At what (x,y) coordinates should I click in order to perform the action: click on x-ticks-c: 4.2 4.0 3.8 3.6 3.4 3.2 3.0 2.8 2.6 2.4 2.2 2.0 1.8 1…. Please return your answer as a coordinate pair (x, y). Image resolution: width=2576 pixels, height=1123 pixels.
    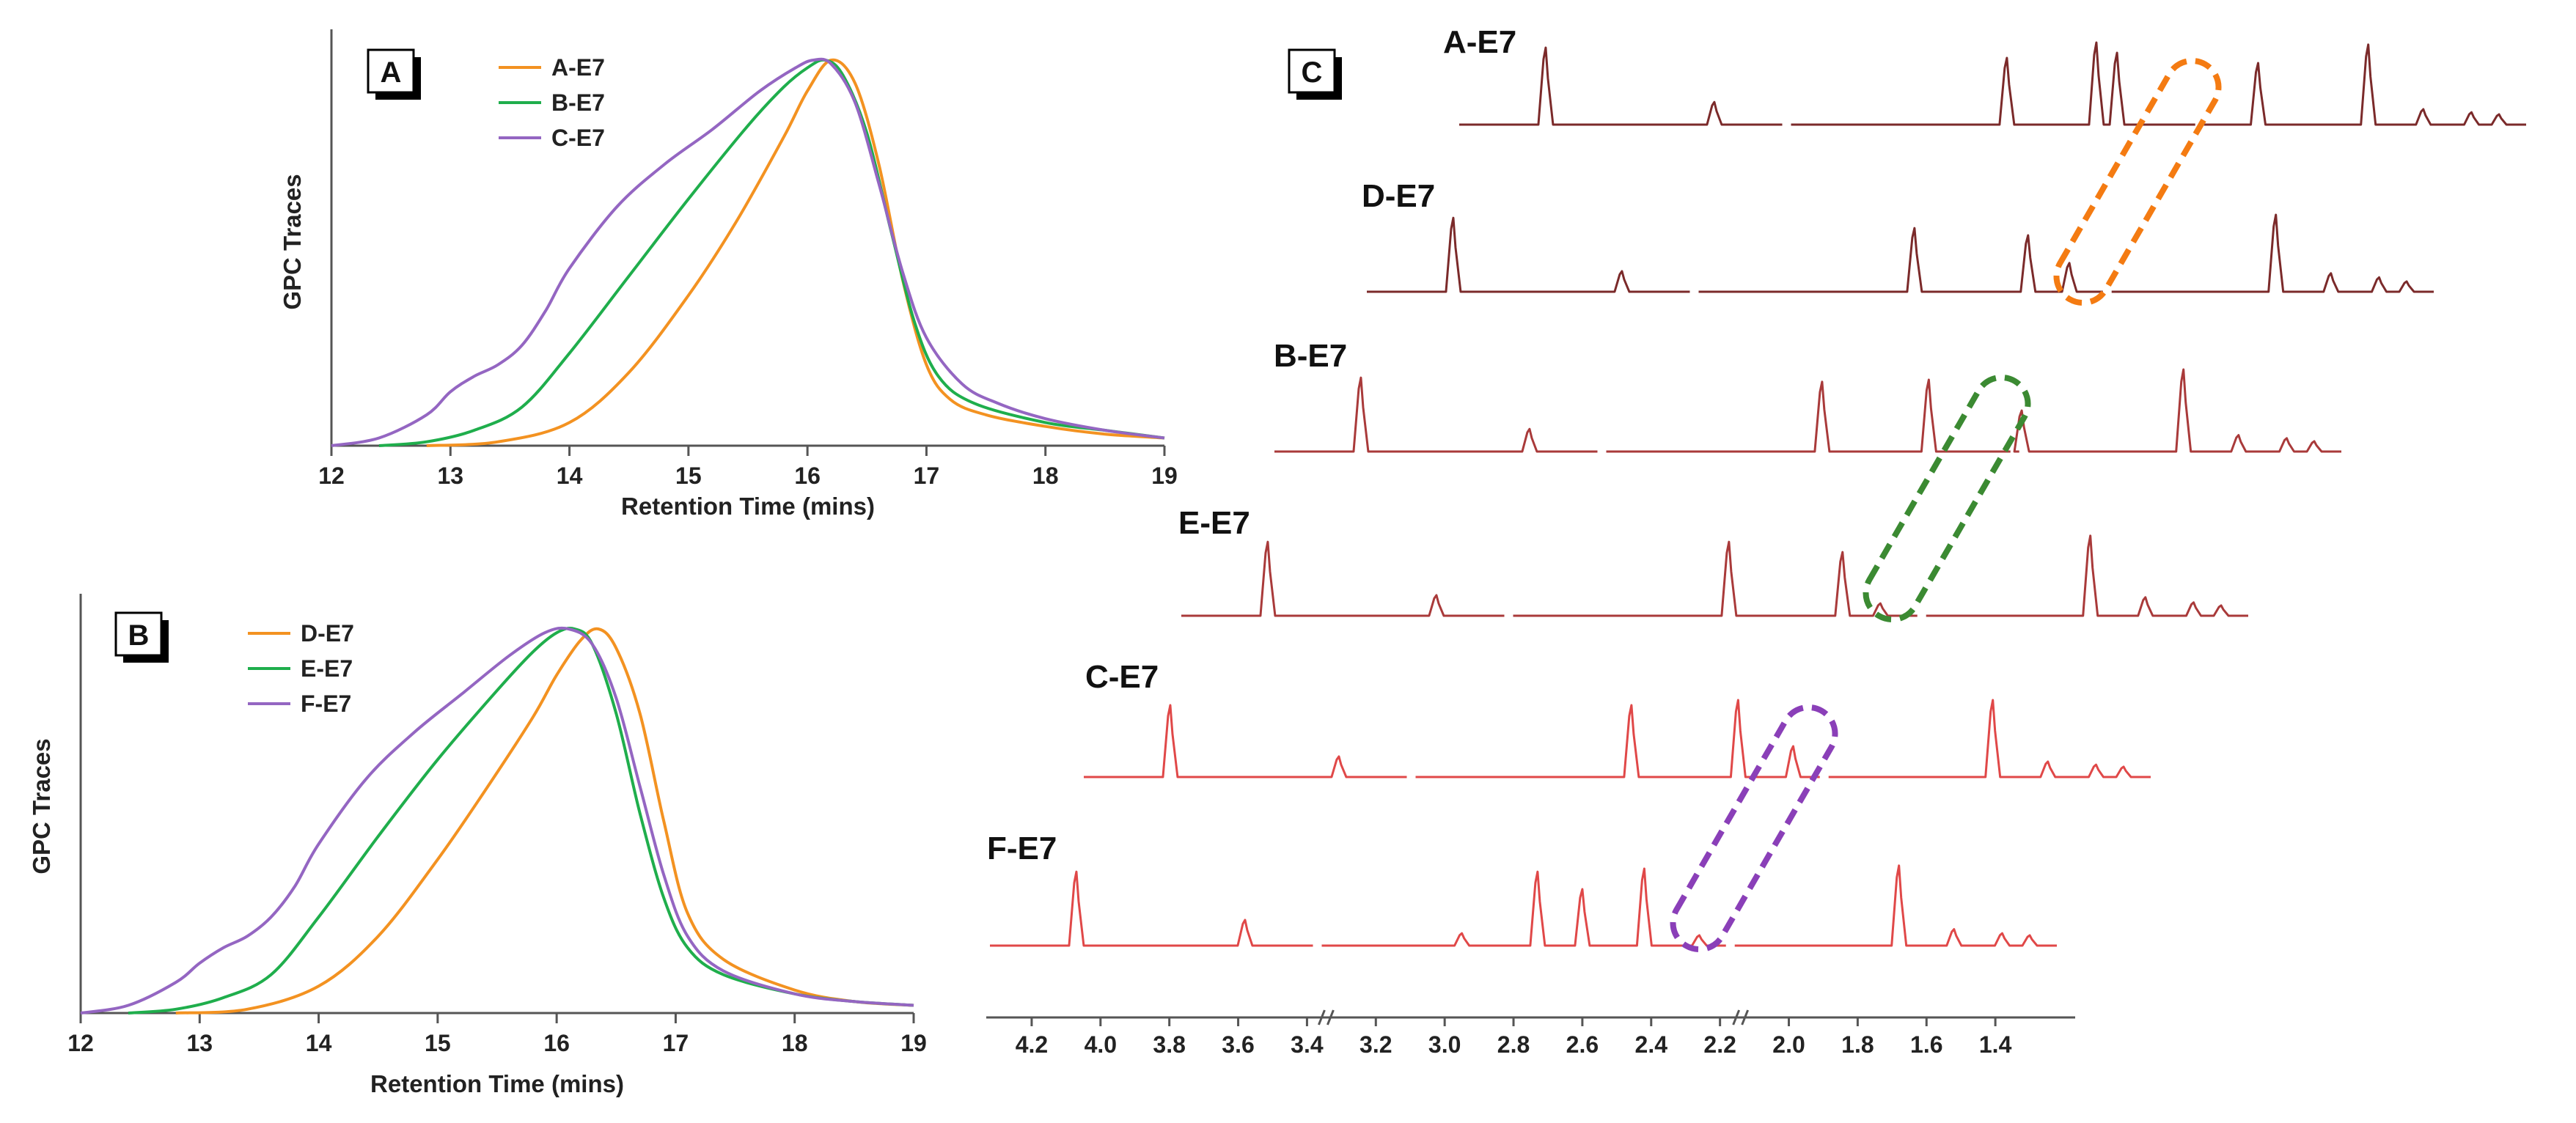
    Looking at the image, I should click on (1514, 1033).